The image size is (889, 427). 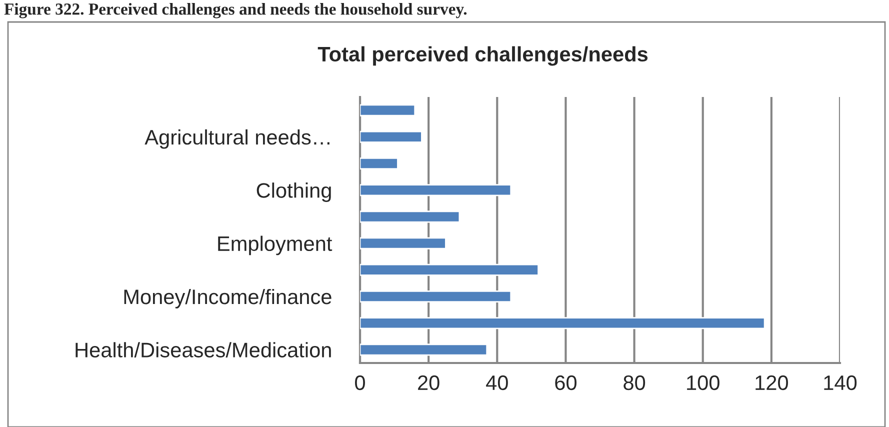 What do you see at coordinates (772, 382) in the screenshot?
I see `x-tick-label: 120` at bounding box center [772, 382].